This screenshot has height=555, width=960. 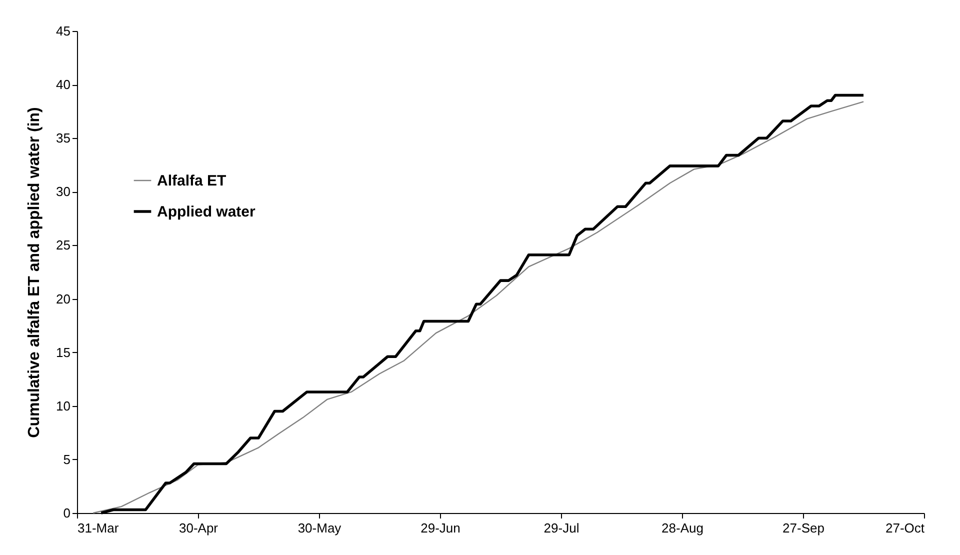 I want to click on x-tick-label: 30-May, so click(x=320, y=528).